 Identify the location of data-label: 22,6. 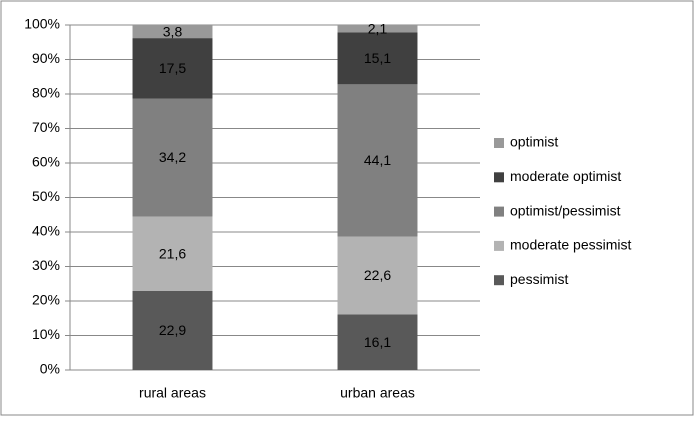
(377, 275).